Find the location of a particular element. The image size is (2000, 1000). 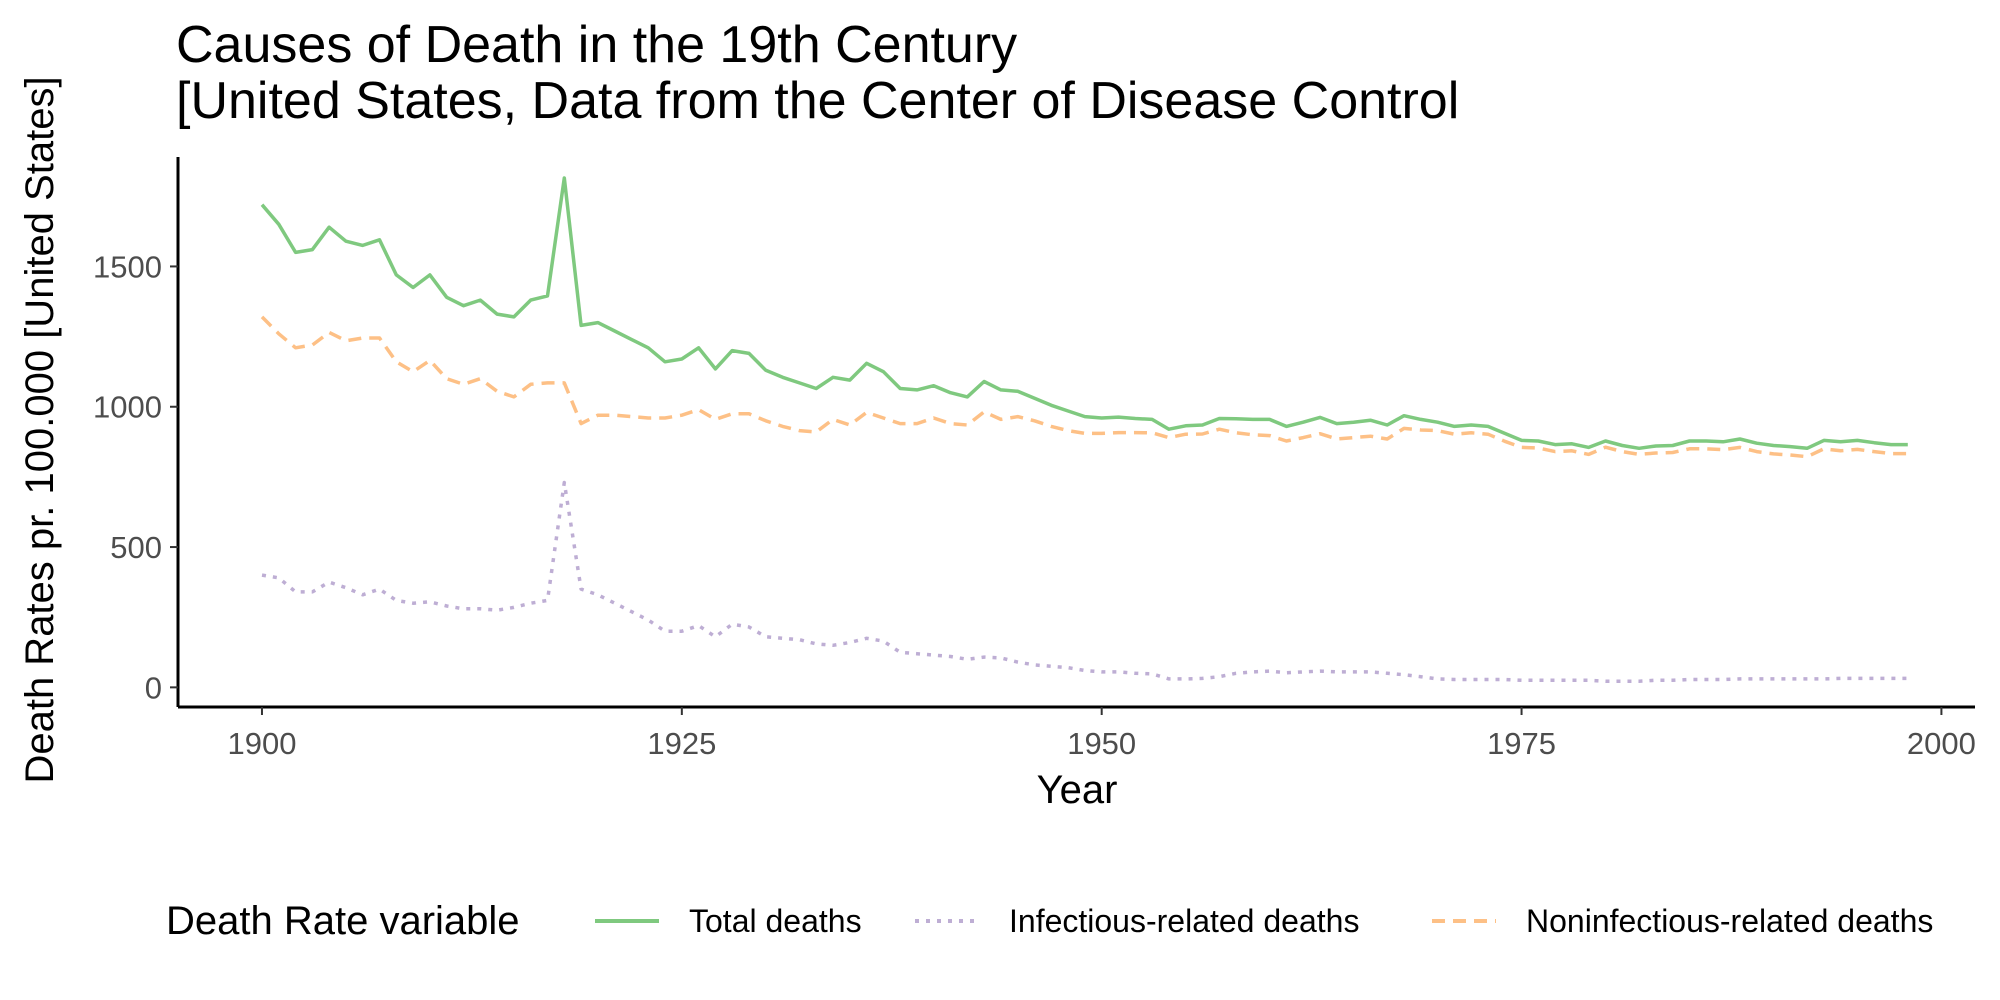

x-tick-label: 1900 is located at coordinates (261, 743).